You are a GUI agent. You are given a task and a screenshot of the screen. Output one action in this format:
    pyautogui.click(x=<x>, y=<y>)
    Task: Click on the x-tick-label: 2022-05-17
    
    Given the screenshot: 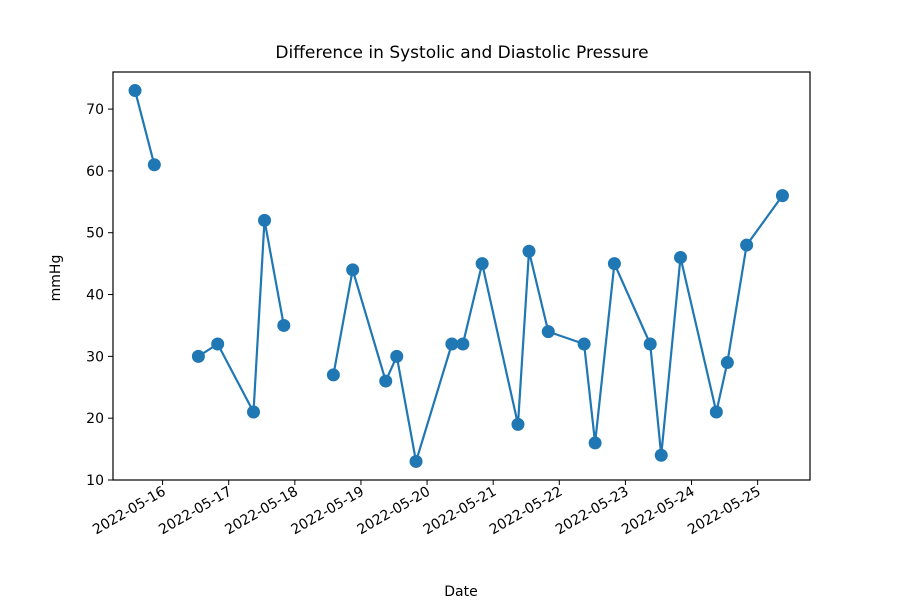 What is the action you would take?
    pyautogui.click(x=195, y=511)
    